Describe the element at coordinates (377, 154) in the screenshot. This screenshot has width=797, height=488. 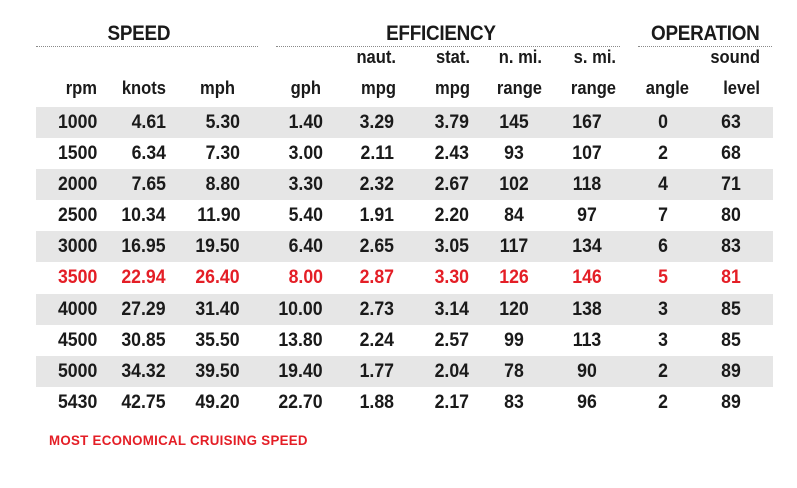
I see `table-cell-naut-mpg: 2.11` at that location.